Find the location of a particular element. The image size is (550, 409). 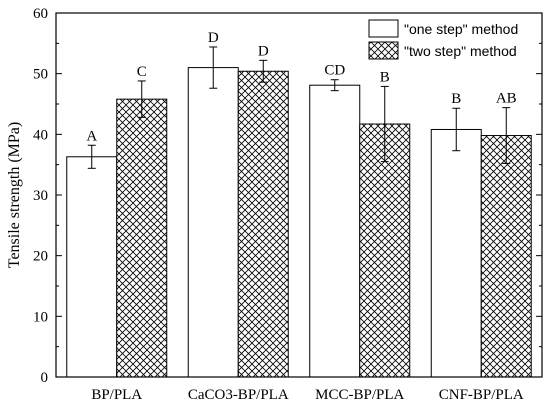

legend-swatch-one-step is located at coordinates (383, 28).